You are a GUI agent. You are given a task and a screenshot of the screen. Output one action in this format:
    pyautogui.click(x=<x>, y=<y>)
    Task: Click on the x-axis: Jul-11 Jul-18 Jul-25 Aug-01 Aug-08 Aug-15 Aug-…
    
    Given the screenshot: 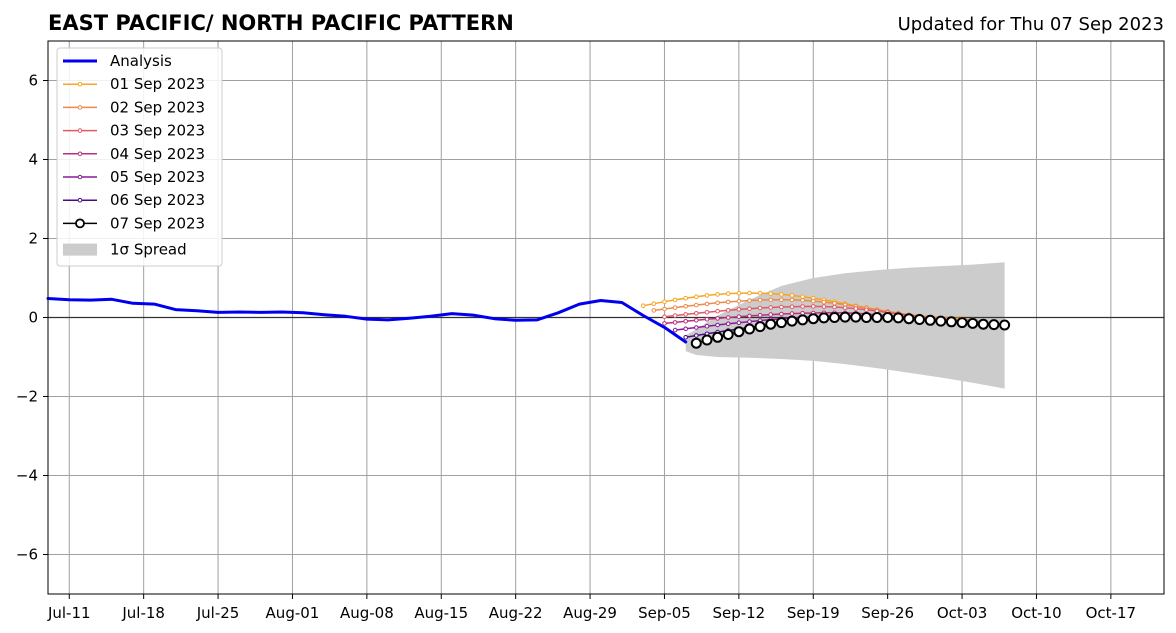 What is the action you would take?
    pyautogui.click(x=591, y=608)
    